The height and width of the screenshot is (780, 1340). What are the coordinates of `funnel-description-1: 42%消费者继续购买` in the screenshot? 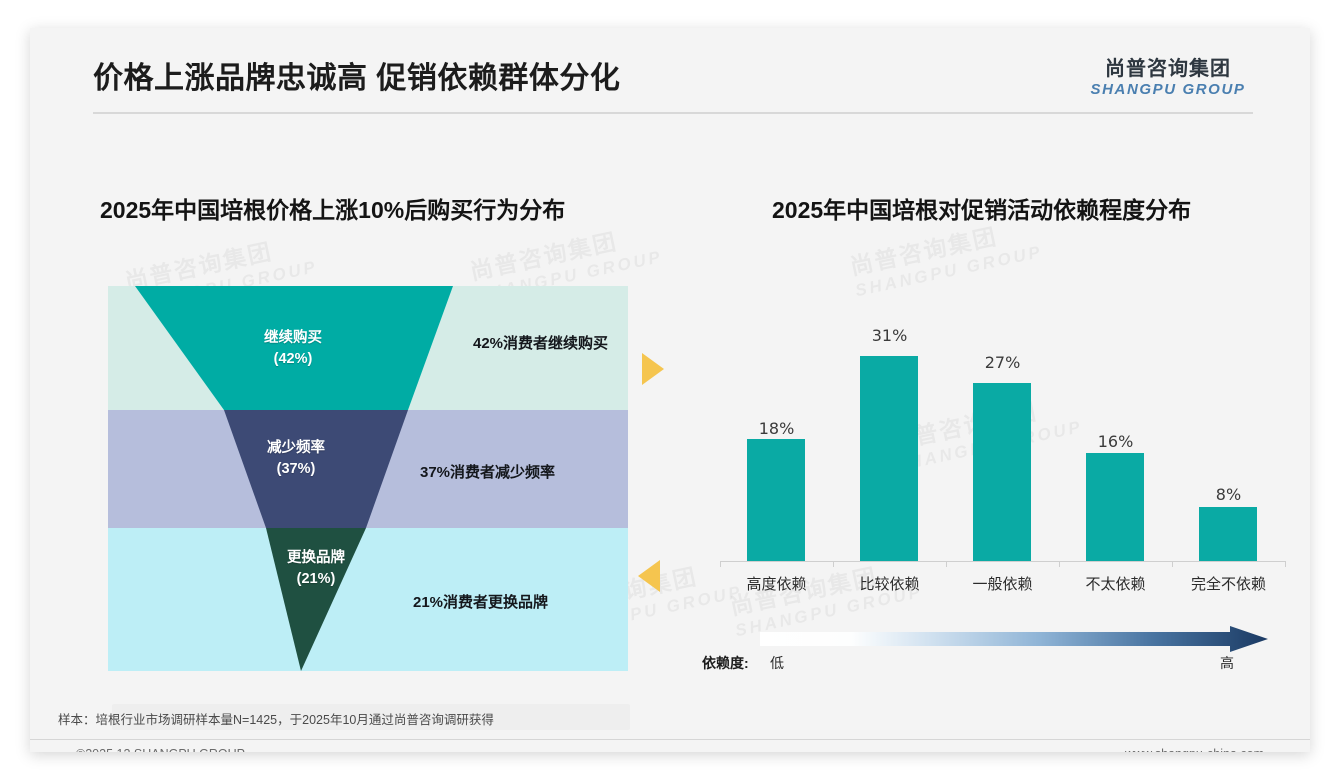 It's located at (541, 343).